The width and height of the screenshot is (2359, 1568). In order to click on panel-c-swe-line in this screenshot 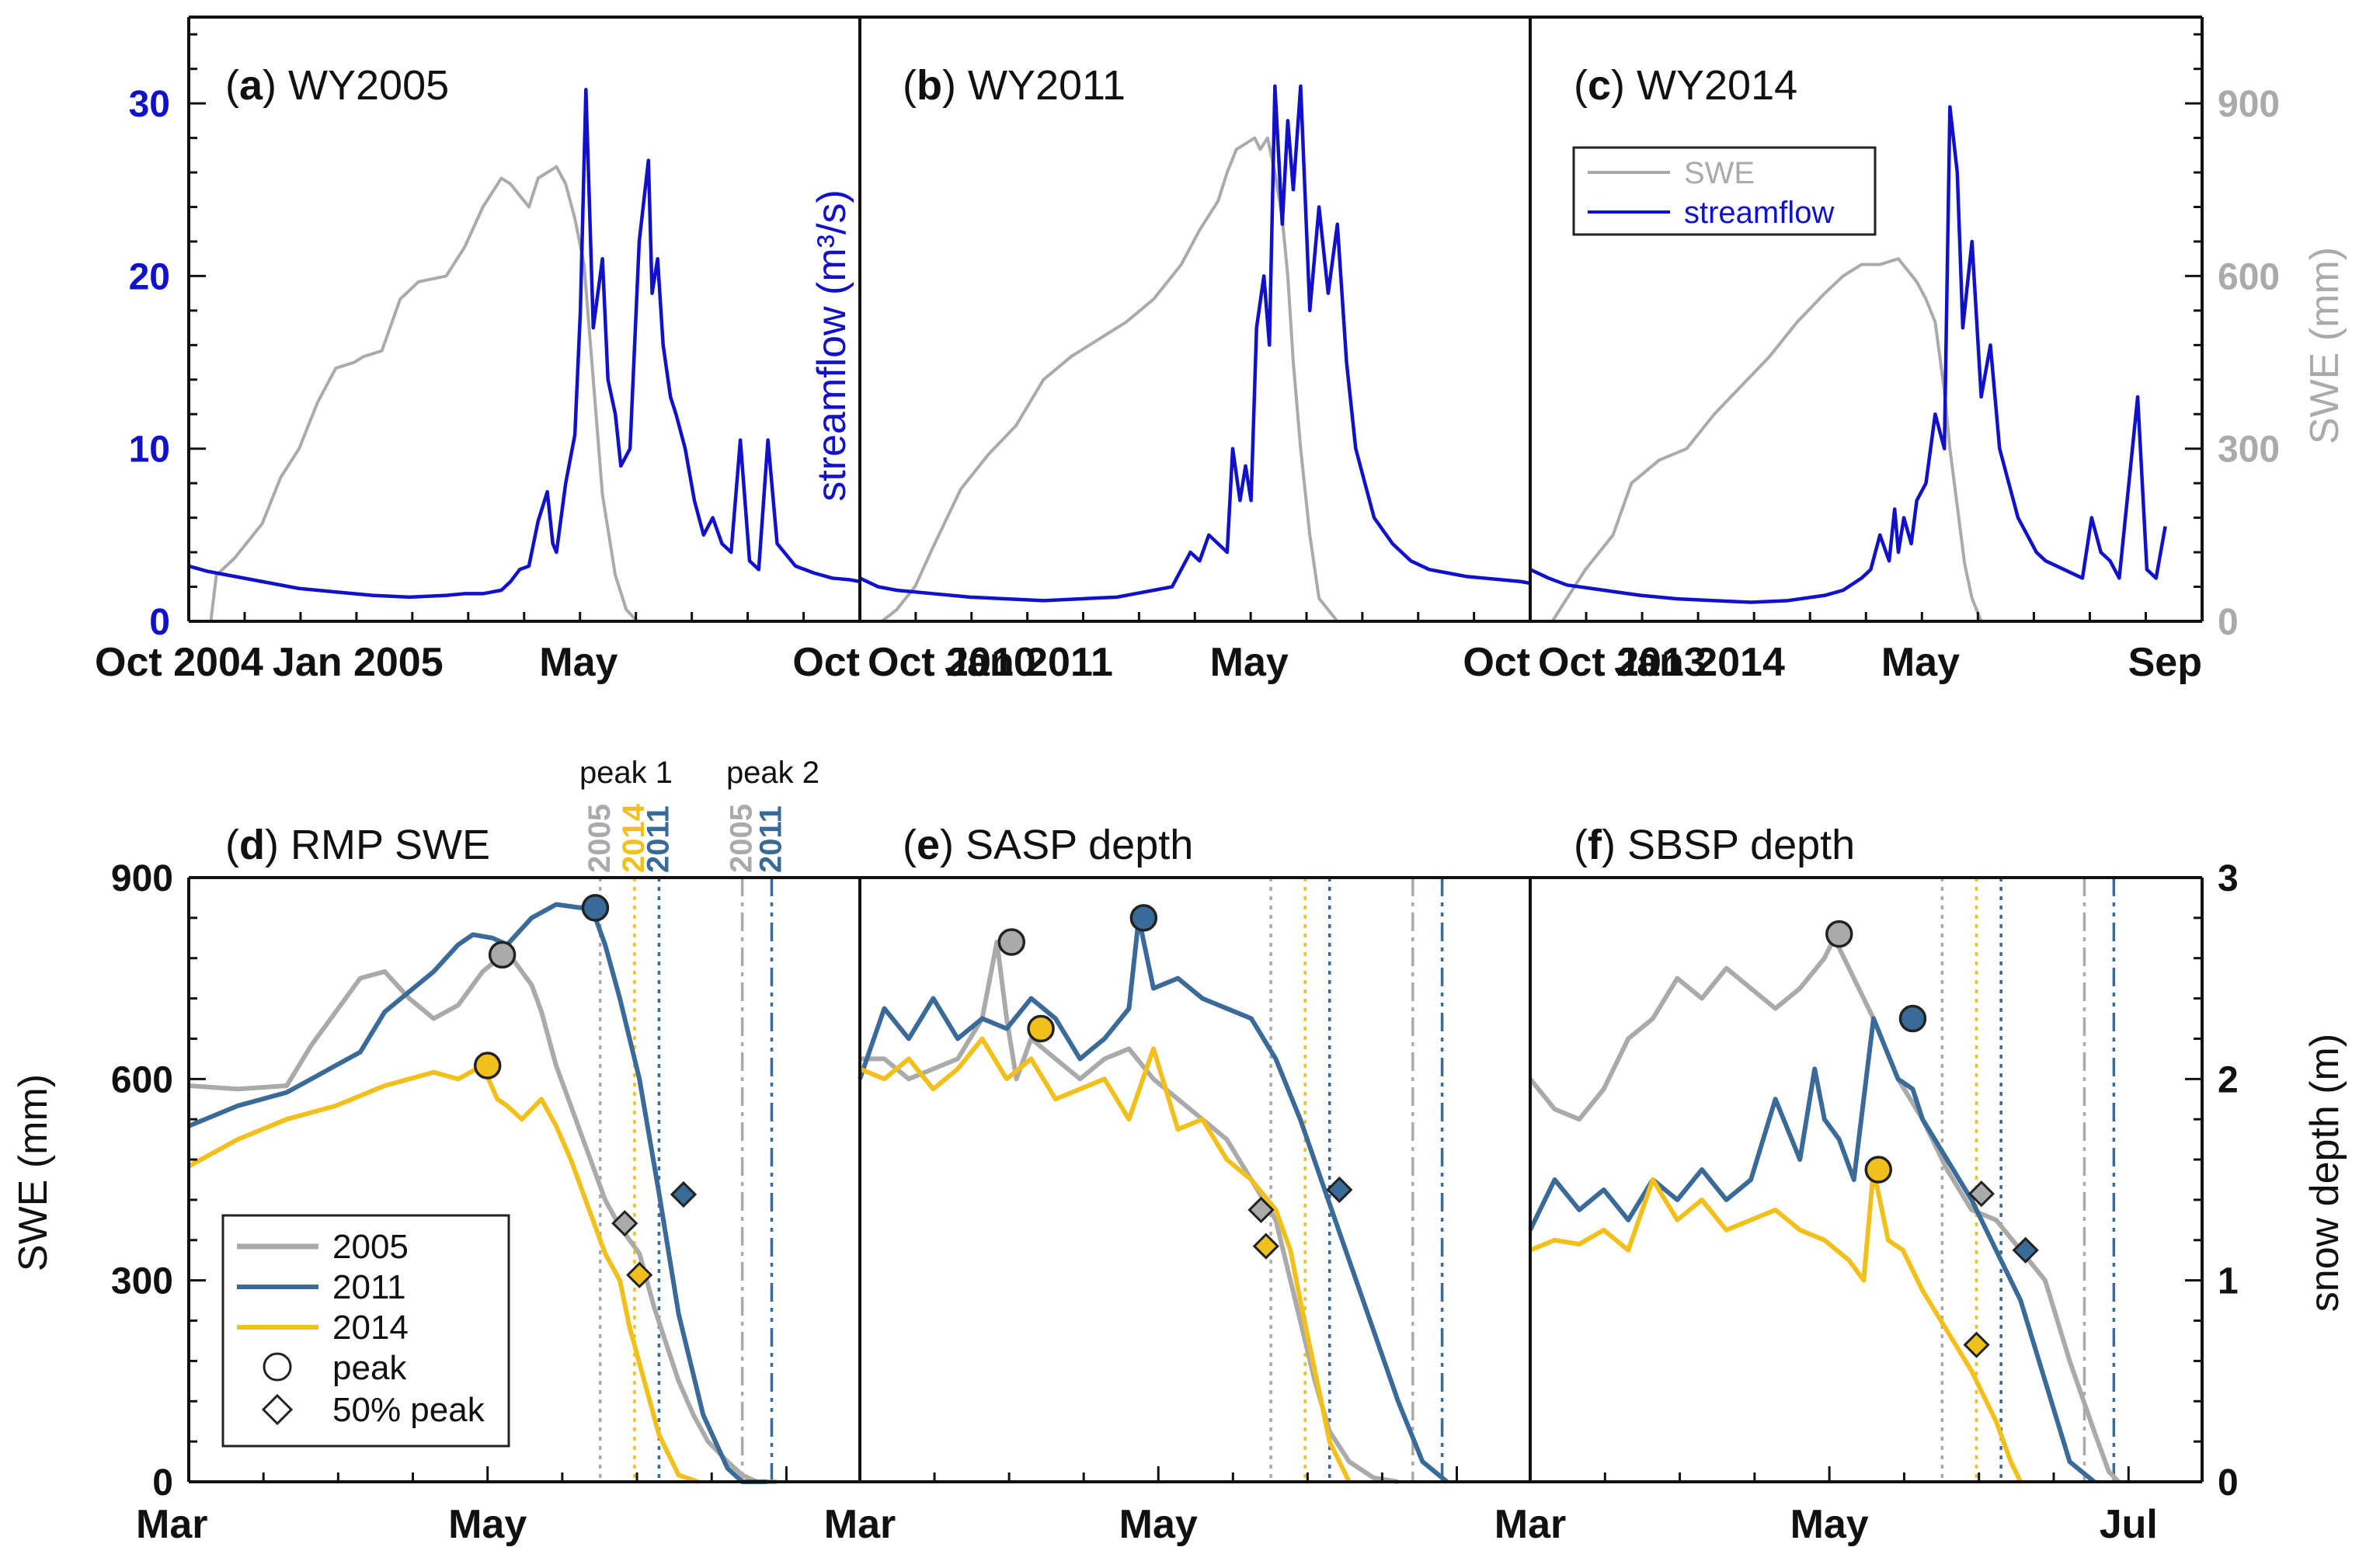, I will do `click(1756, 440)`.